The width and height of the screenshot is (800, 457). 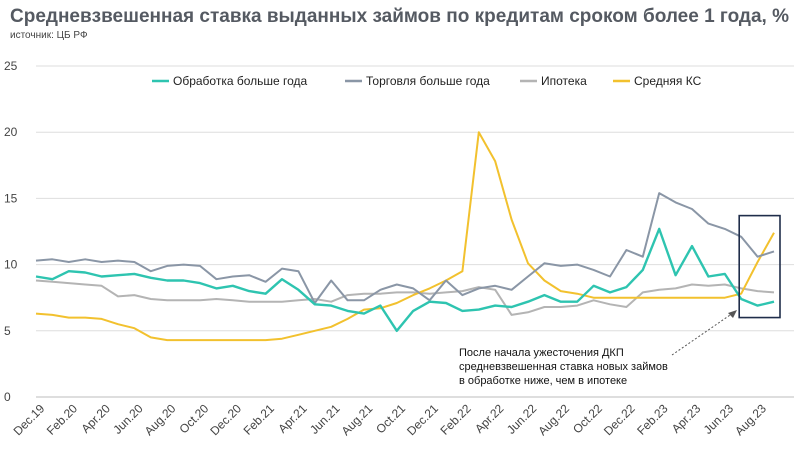 What do you see at coordinates (541, 353) in the screenshot?
I see `annotation-text: После начала ужесточения ДКП` at bounding box center [541, 353].